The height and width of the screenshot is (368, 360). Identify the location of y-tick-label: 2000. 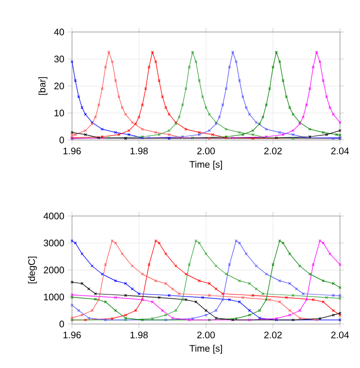
(54, 270).